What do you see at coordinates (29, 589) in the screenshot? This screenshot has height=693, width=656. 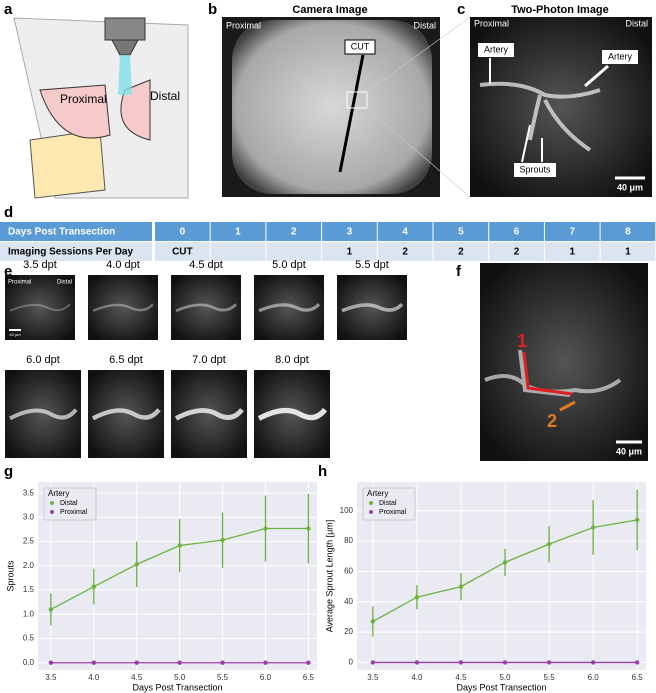 I see `y-tick-label: 1.5` at bounding box center [29, 589].